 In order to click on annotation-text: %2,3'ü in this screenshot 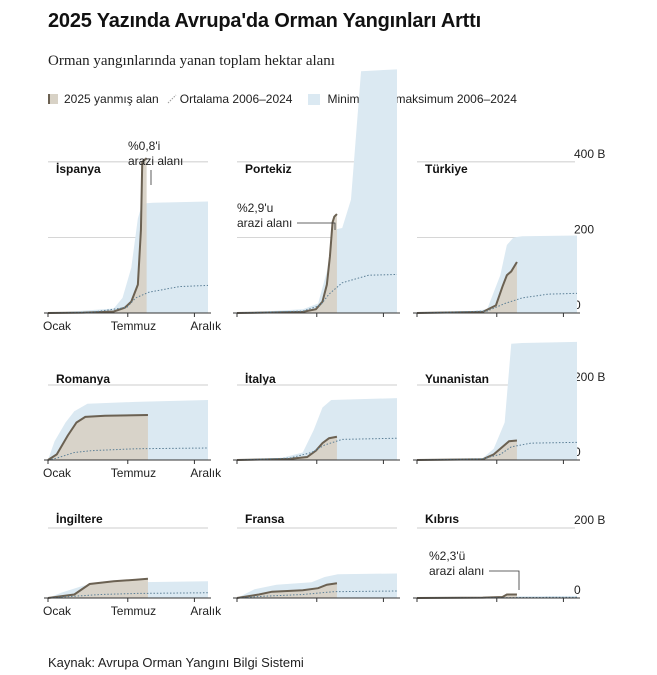, I will do `click(447, 556)`.